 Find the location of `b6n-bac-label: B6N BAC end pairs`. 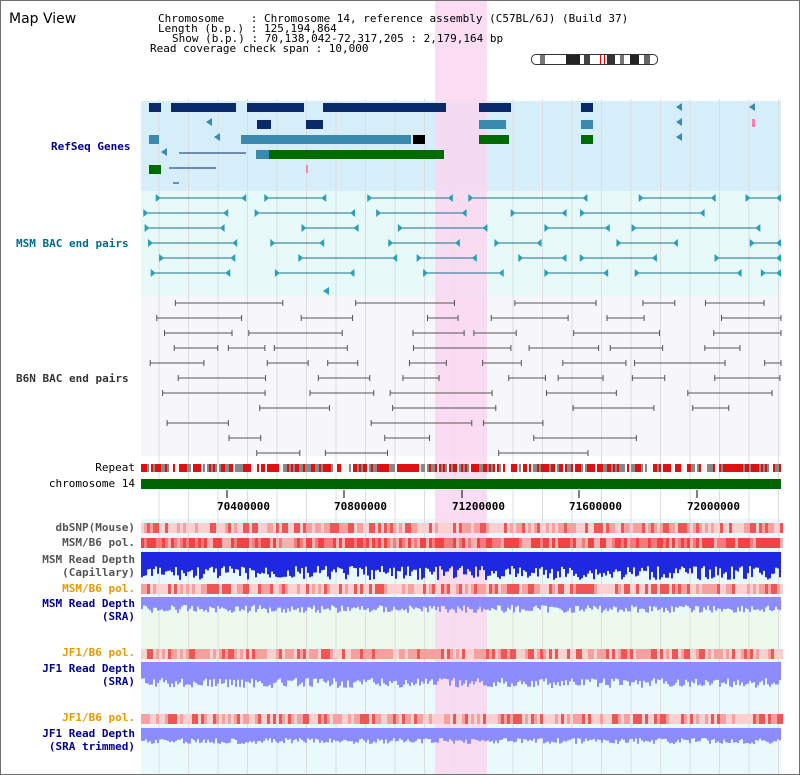

b6n-bac-label: B6N BAC end pairs is located at coordinates (72, 378).